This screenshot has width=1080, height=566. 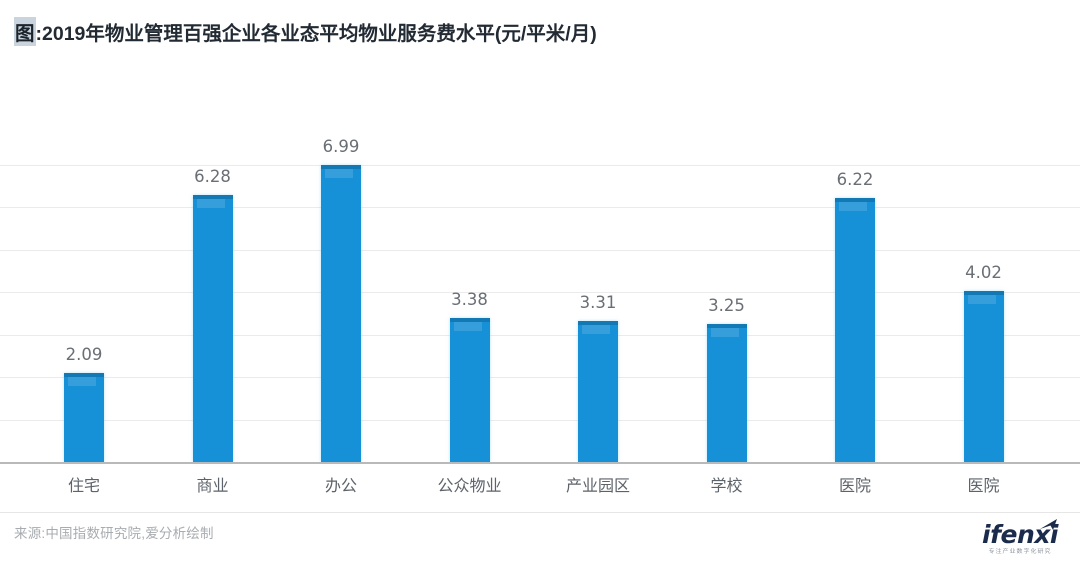 What do you see at coordinates (726, 305) in the screenshot?
I see `bar-value-label: 3.25` at bounding box center [726, 305].